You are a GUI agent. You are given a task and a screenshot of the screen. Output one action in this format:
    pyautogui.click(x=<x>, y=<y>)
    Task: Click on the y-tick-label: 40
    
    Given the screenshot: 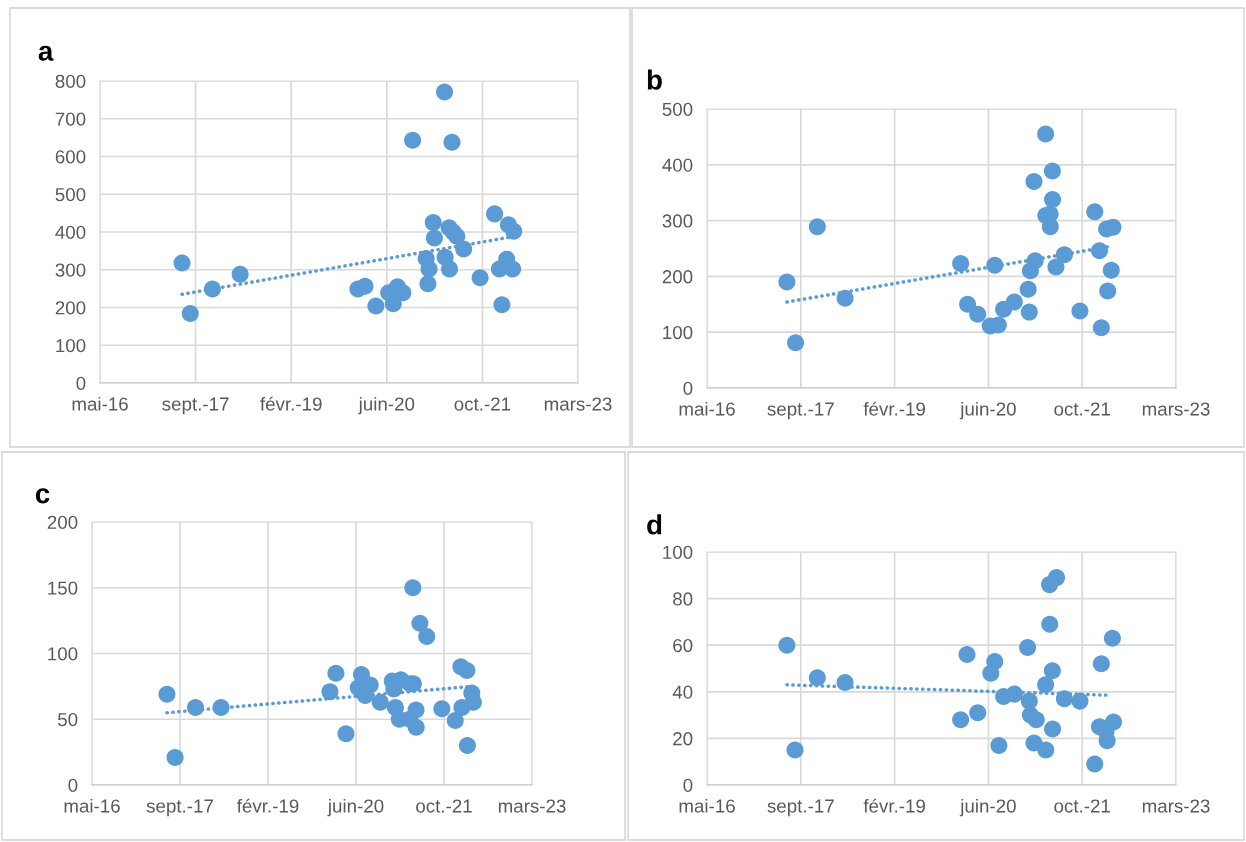 What is the action you would take?
    pyautogui.click(x=682, y=692)
    